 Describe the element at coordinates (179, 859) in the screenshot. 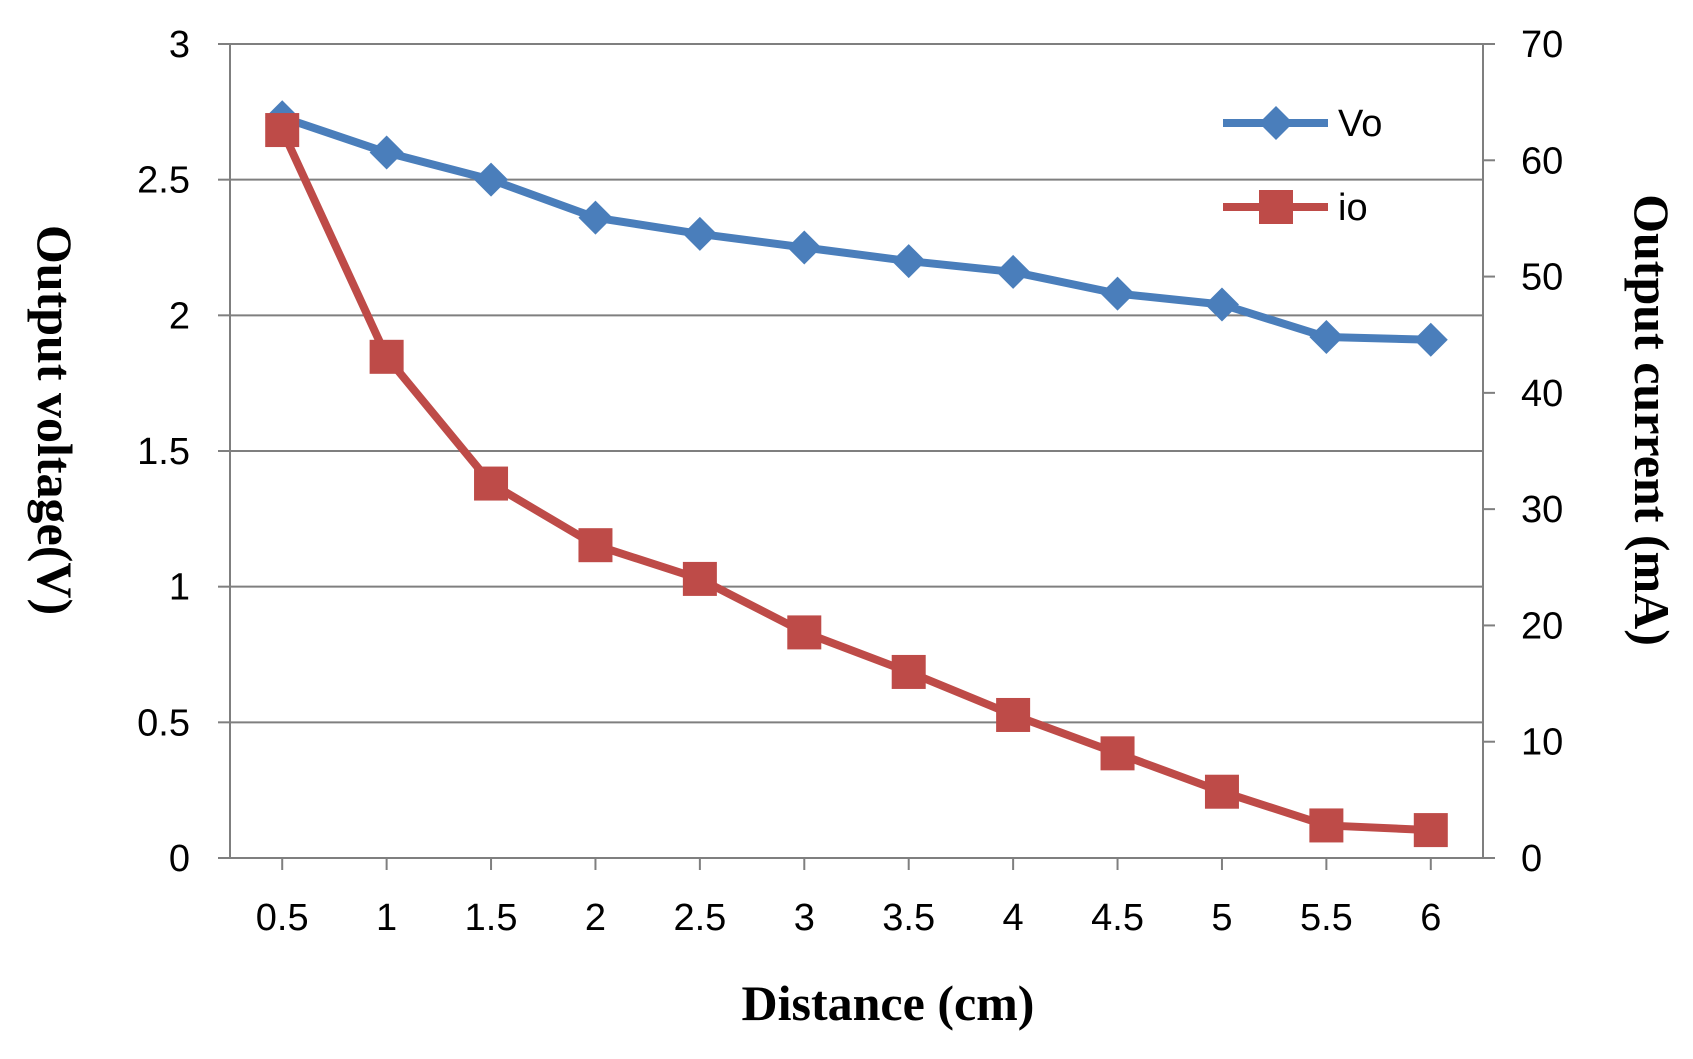

I see `y-tick-label: 0` at that location.